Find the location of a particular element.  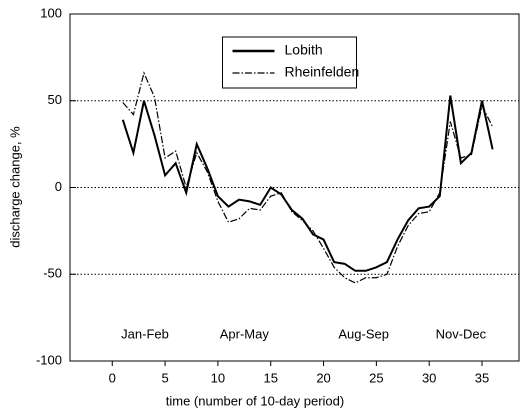

annotation: Apr-May is located at coordinates (245, 333).